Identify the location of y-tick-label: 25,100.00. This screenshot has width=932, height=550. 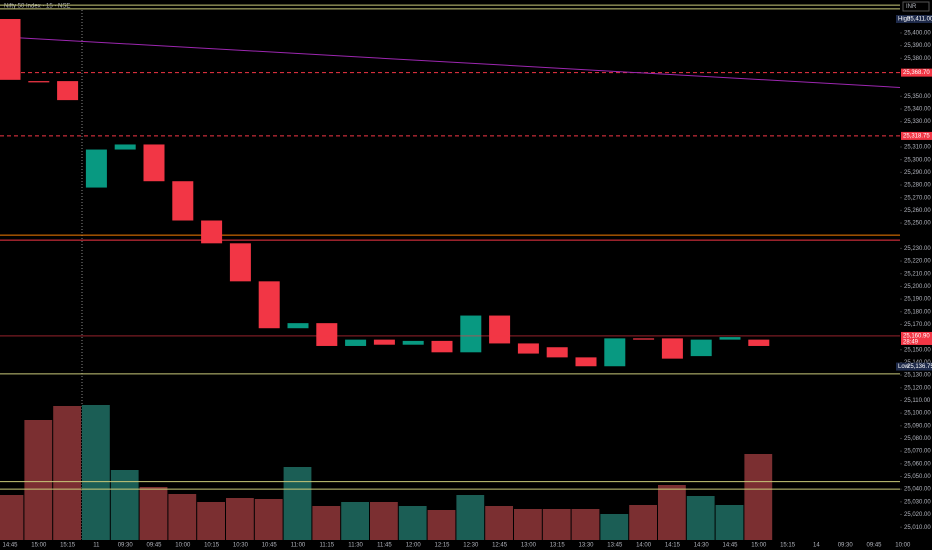
(917, 414).